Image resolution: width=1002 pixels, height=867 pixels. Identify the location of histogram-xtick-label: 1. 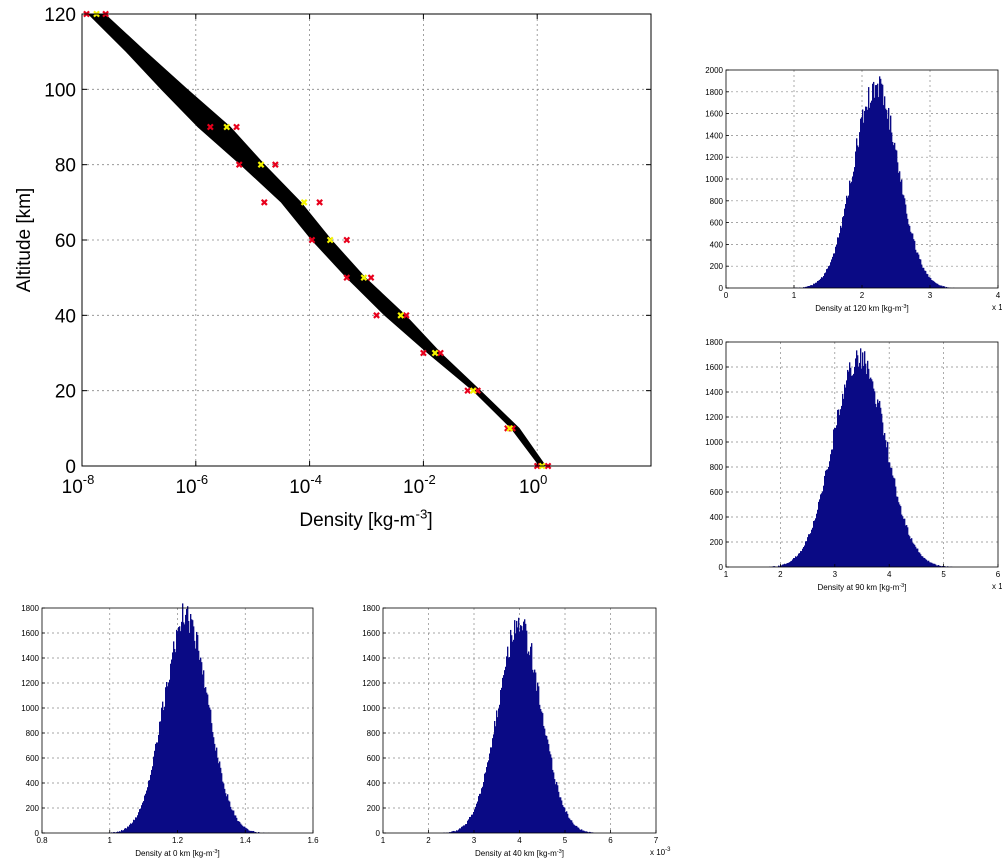
(794, 295).